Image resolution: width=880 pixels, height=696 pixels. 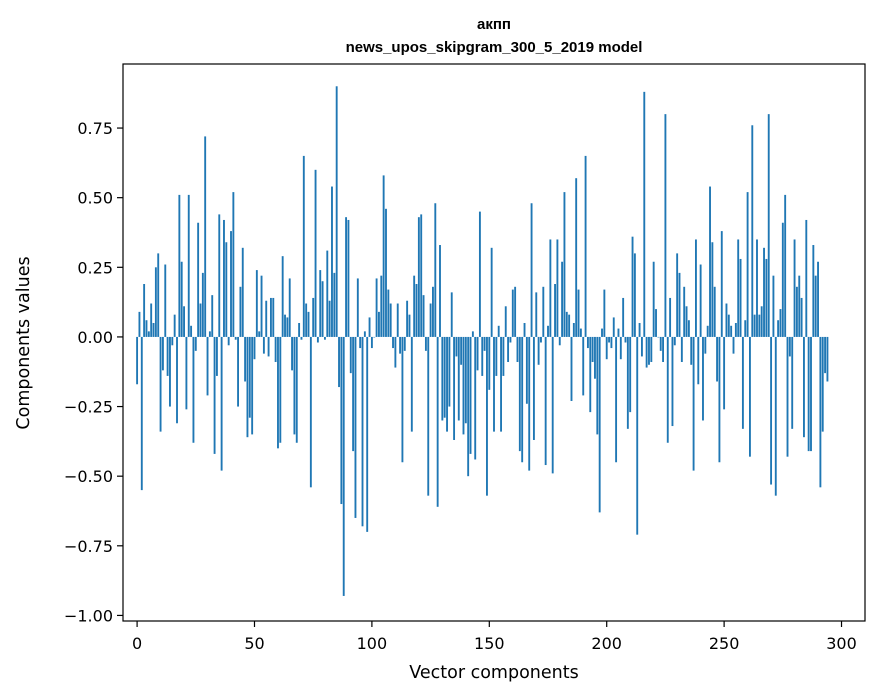 I want to click on y-tick-label: 0.75, so click(x=95, y=128).